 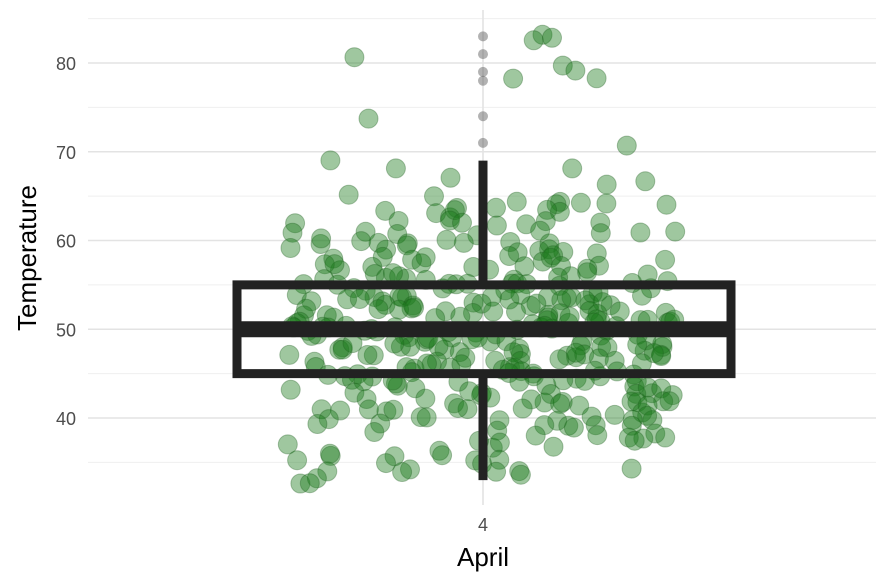 What do you see at coordinates (66, 419) in the screenshot?
I see `y-tick-label: 40` at bounding box center [66, 419].